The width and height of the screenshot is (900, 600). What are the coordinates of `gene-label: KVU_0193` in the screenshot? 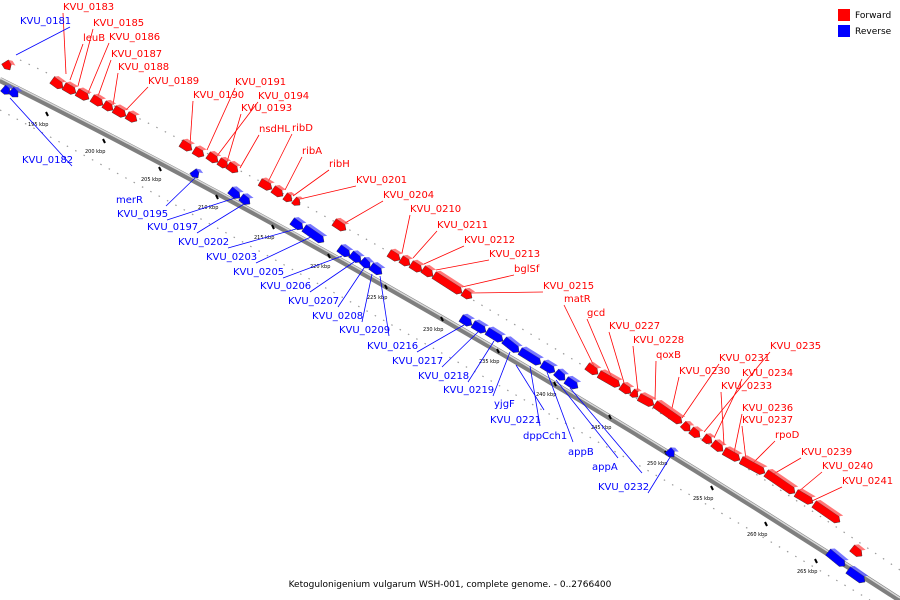 It's located at (266, 108).